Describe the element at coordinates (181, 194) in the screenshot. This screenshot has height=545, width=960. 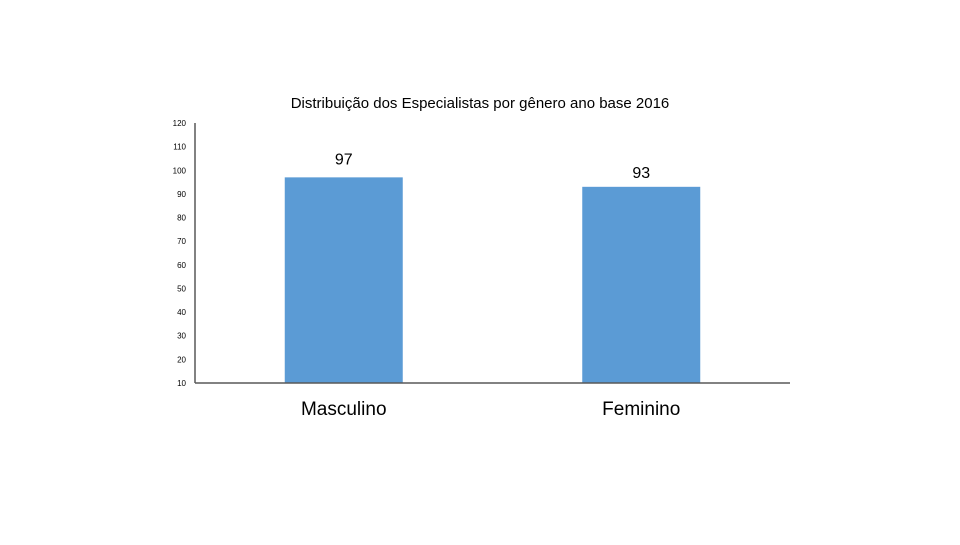
I see `y-tick-label: 90` at that location.